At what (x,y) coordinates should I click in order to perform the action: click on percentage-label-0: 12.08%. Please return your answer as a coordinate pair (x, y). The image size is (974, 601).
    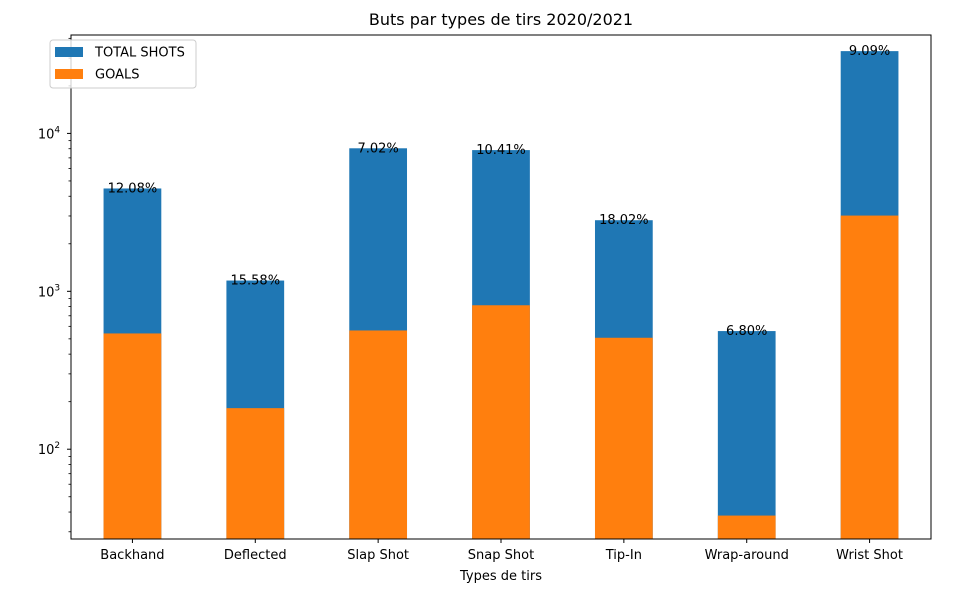
    Looking at the image, I should click on (133, 188).